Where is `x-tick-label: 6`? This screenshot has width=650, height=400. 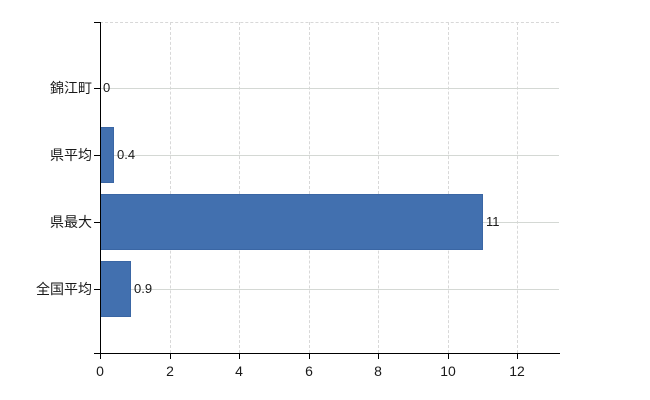 x-tick-label: 6 is located at coordinates (309, 371).